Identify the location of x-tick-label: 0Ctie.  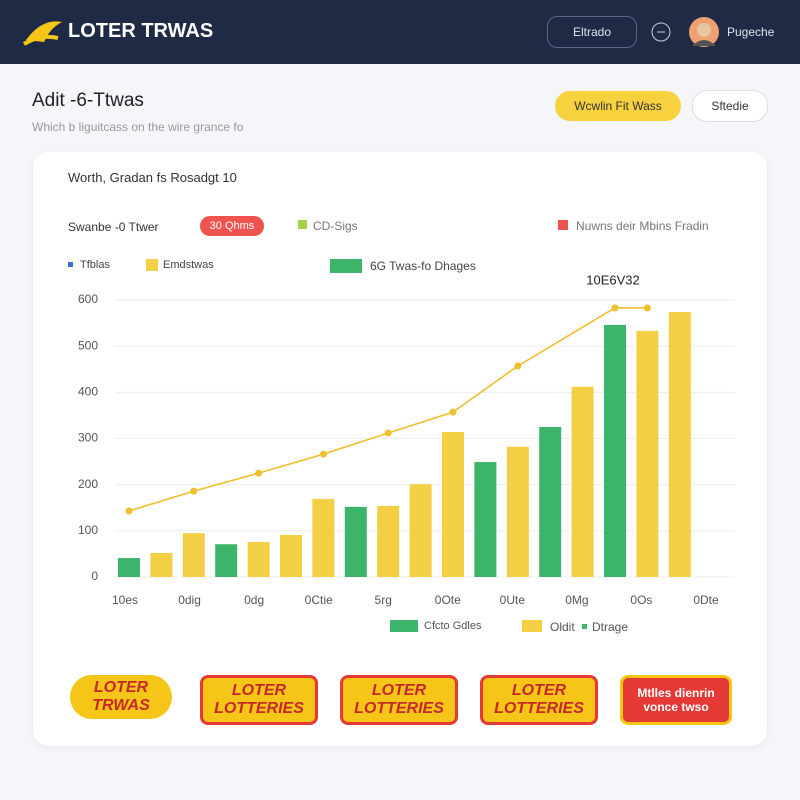
(319, 600).